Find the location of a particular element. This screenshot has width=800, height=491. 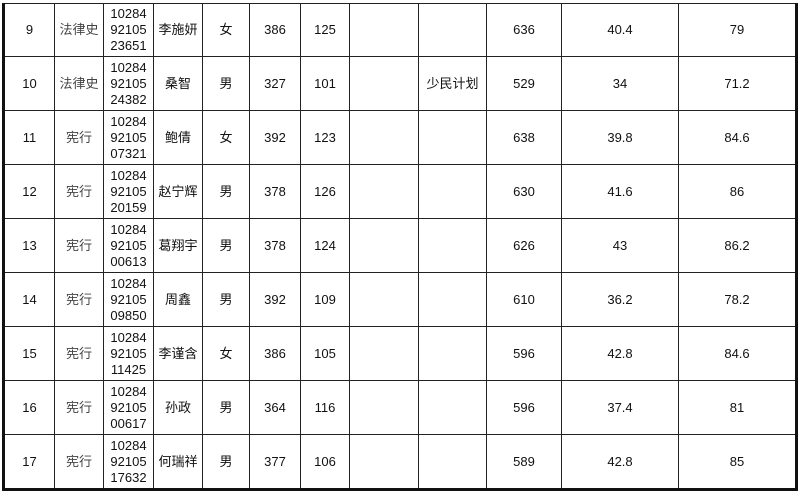

candidate-id: 10284 92105 24382 is located at coordinates (128, 83).